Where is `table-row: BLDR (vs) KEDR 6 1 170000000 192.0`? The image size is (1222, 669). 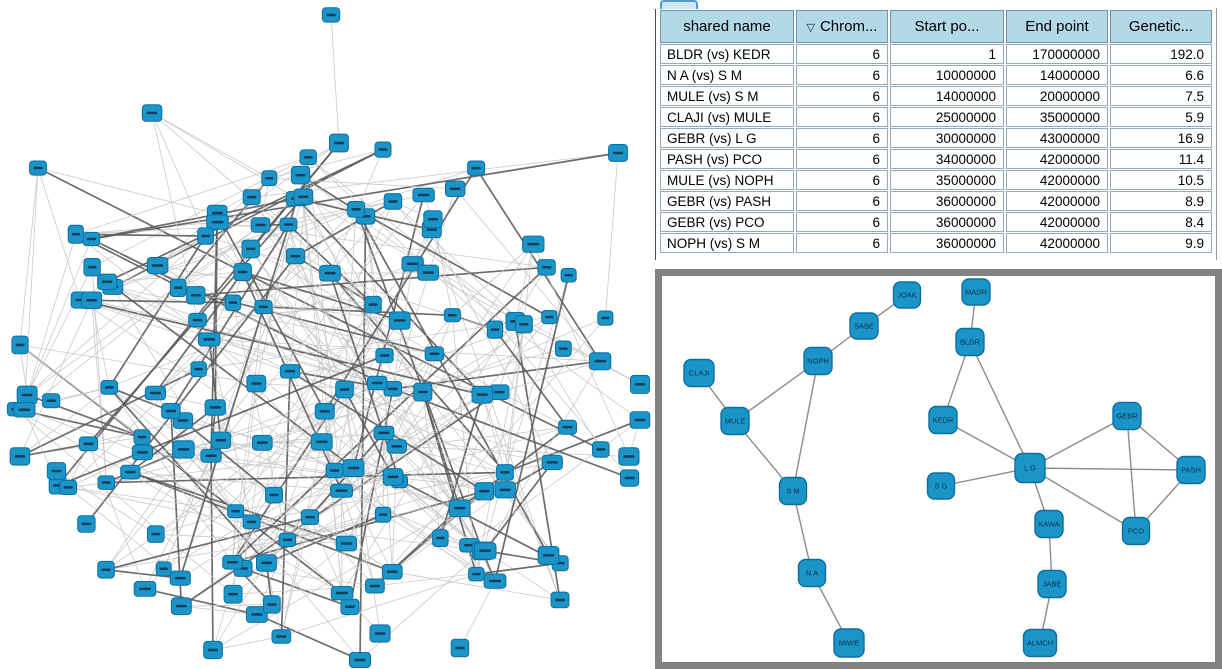 table-row: BLDR (vs) KEDR 6 1 170000000 192.0 is located at coordinates (936, 54).